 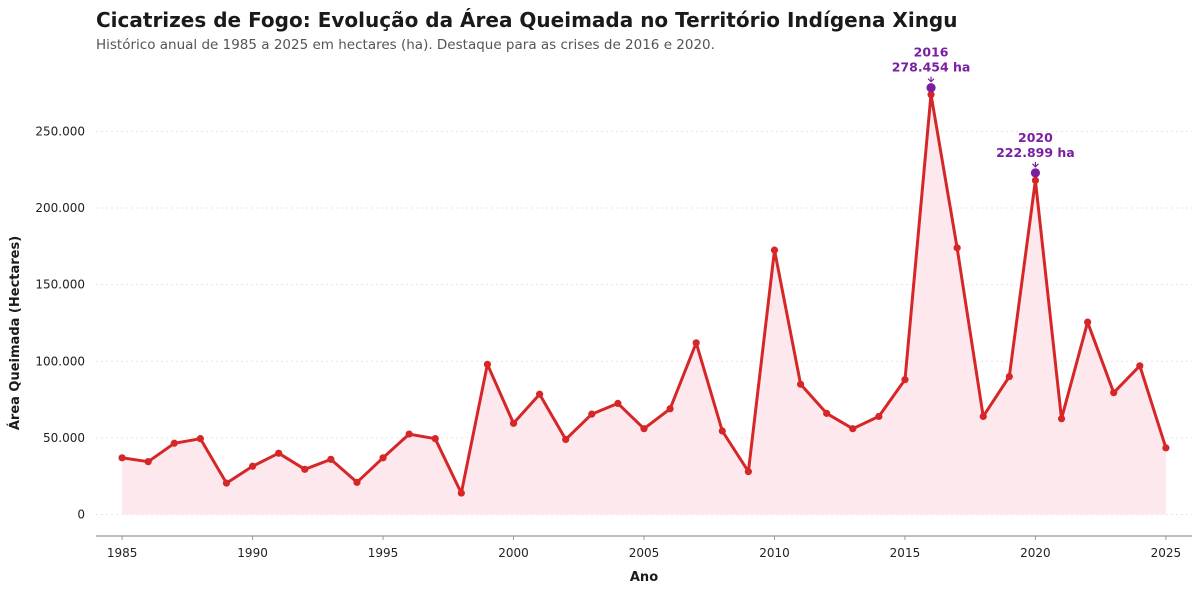 I want to click on y-tick-label: 0, so click(x=81, y=515).